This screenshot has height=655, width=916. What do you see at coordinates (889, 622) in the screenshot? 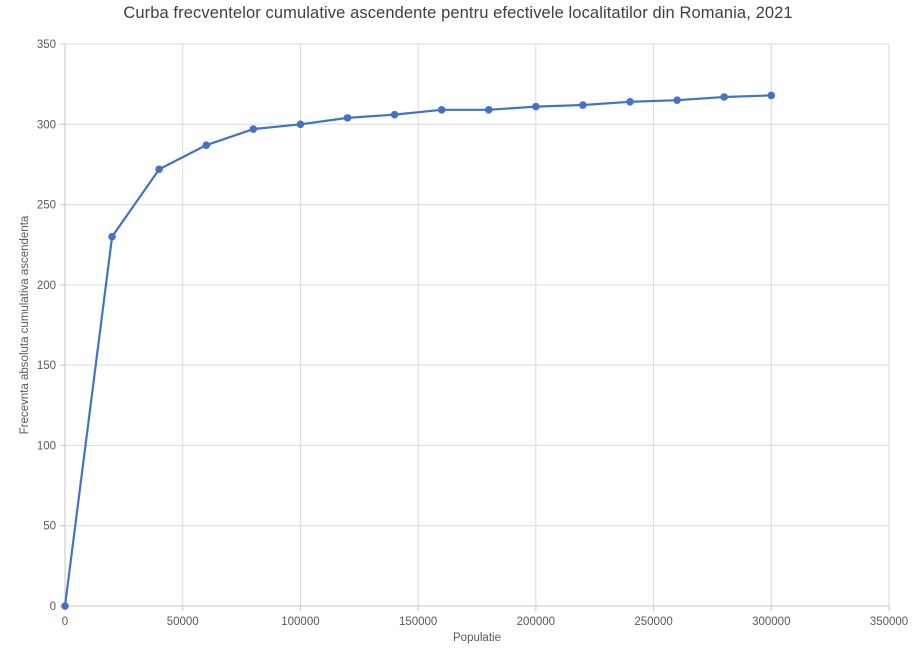
I see `x-tick-label: 350000` at bounding box center [889, 622].